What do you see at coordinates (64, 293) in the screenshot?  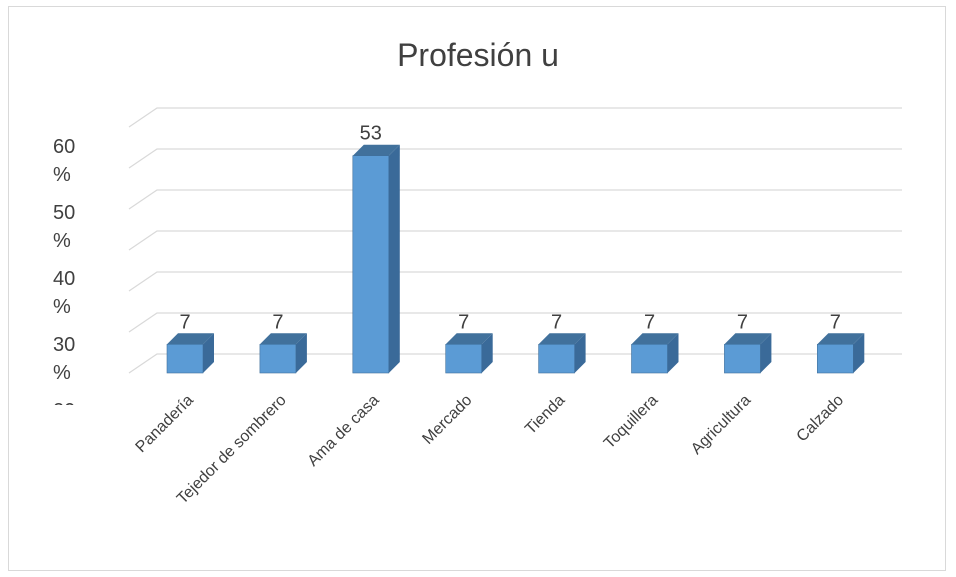 I see `y-axis-ticks: 60% 50% 40% 30% 20%` at bounding box center [64, 293].